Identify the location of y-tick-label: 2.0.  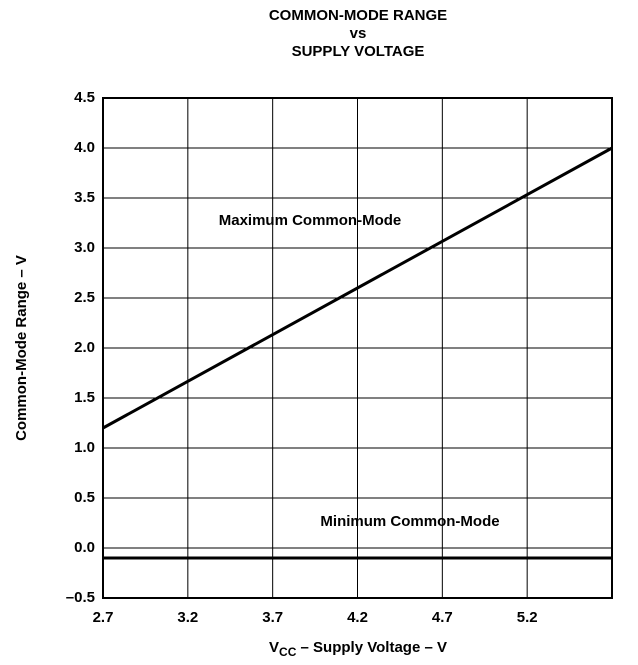
(84, 347).